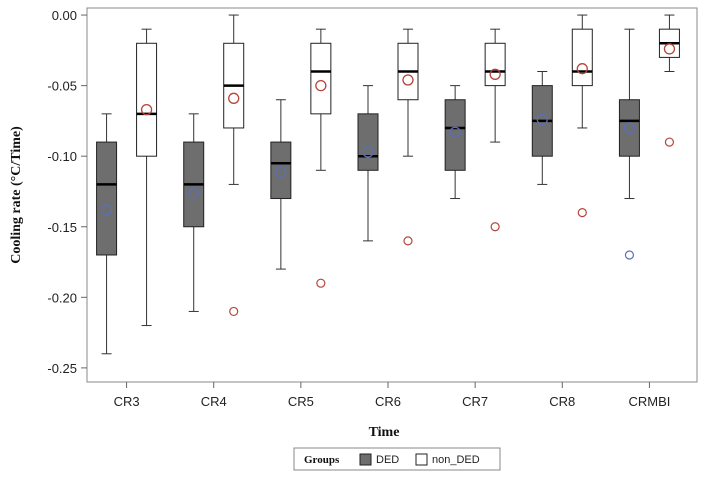 The width and height of the screenshot is (722, 480). Describe the element at coordinates (16, 195) in the screenshot. I see `y-axis-title: Cooling rate (°C/Time)` at that location.